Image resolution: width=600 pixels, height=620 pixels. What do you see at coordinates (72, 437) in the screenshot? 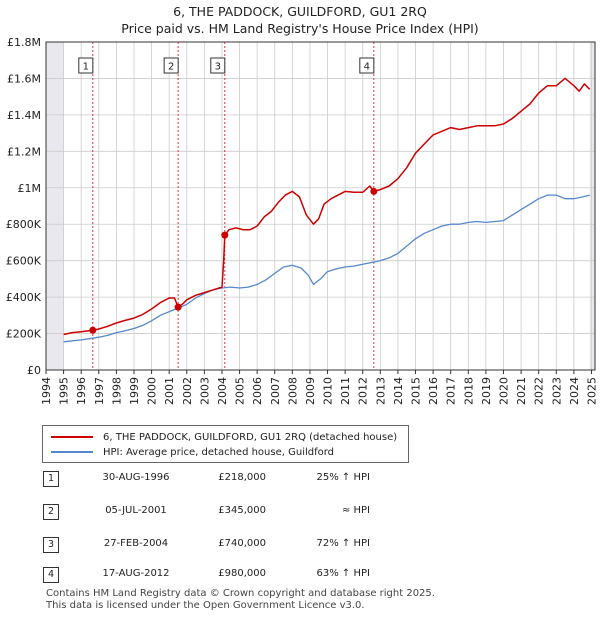
I see `legend-swatch-red` at bounding box center [72, 437].